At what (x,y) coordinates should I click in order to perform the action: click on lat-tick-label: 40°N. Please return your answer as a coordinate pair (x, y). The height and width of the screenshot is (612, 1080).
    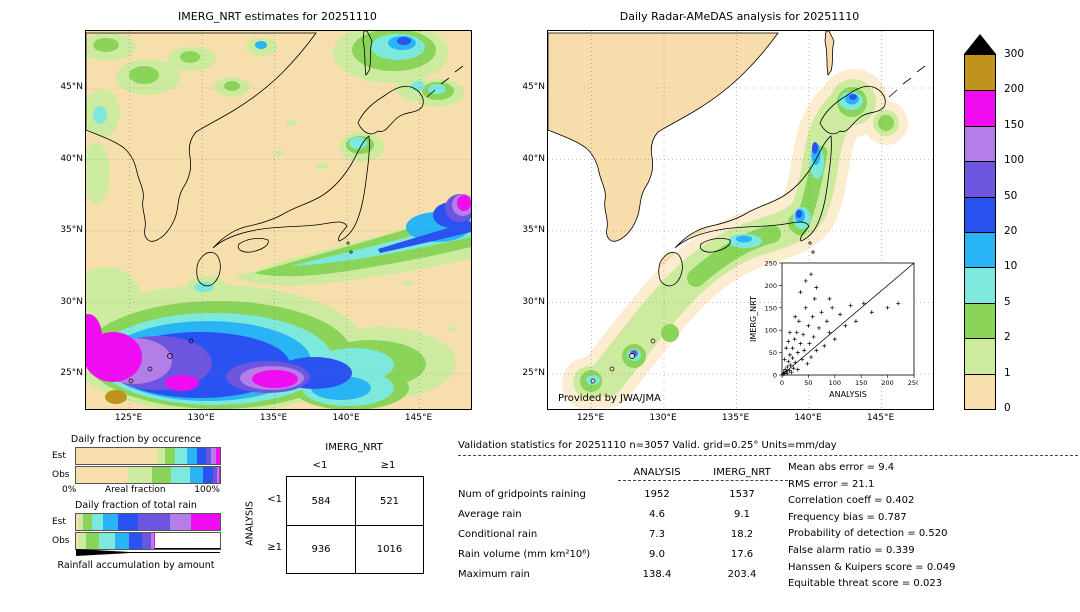
    Looking at the image, I should click on (71, 158).